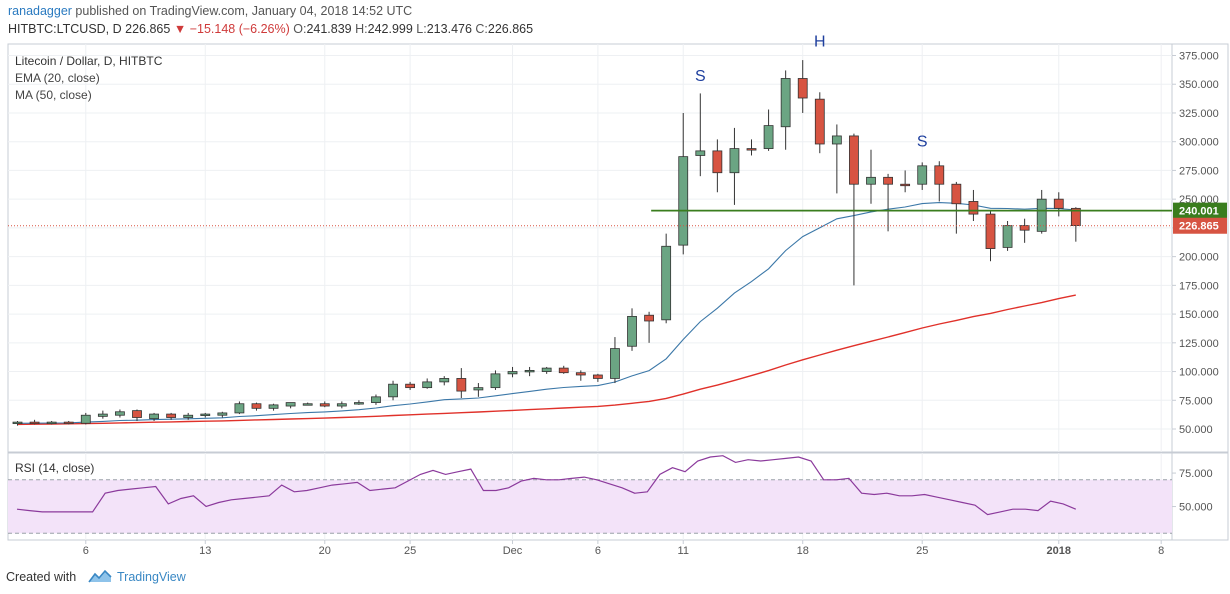 The width and height of the screenshot is (1230, 594). Describe the element at coordinates (57, 78) in the screenshot. I see `ema-legend: EMA (20, close)` at that location.